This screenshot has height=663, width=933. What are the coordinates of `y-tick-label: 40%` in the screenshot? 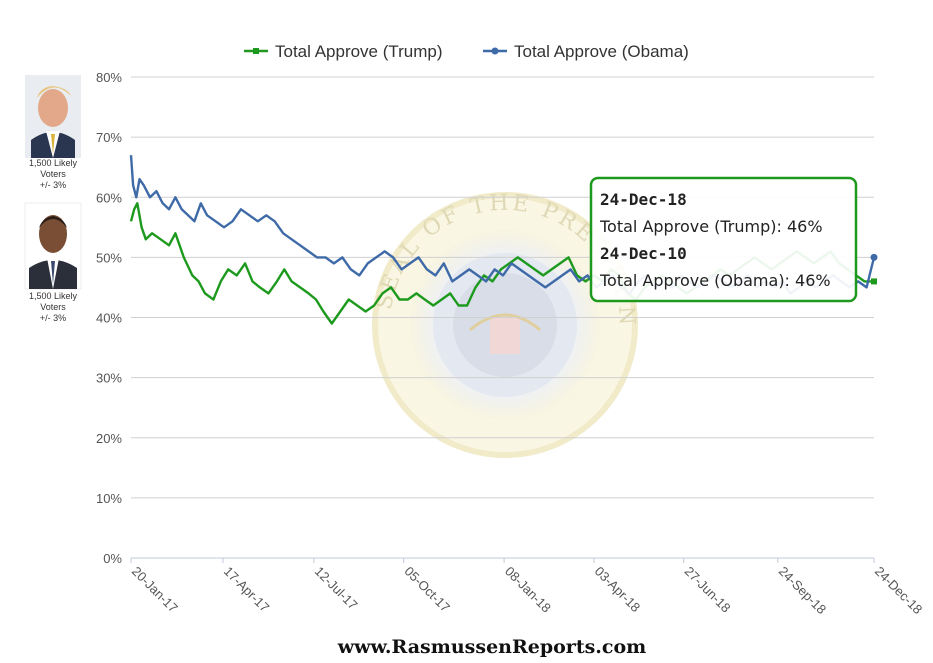 It's located at (109, 318).